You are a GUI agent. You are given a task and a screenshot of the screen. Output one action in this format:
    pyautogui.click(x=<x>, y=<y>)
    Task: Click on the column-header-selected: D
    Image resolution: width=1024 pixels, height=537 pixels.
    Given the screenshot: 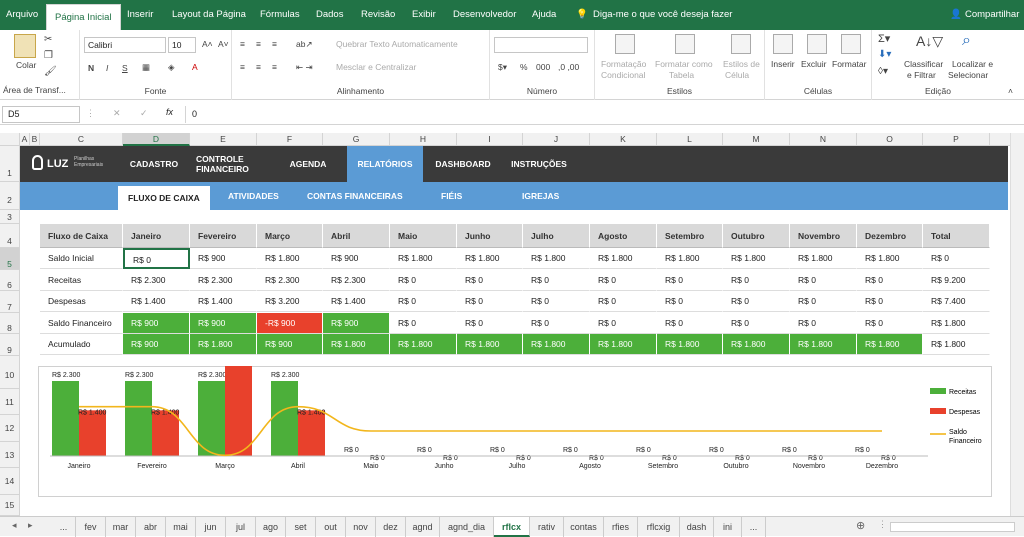 What is the action you would take?
    pyautogui.click(x=156, y=139)
    